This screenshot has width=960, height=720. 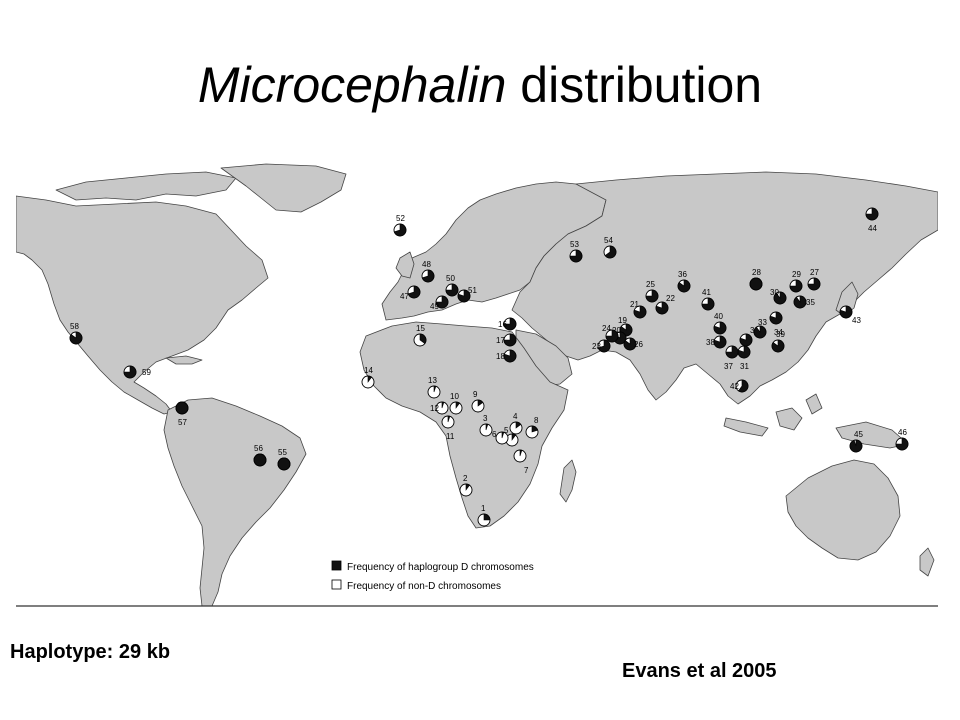 I want to click on population-pie-13: 13, so click(x=434, y=387).